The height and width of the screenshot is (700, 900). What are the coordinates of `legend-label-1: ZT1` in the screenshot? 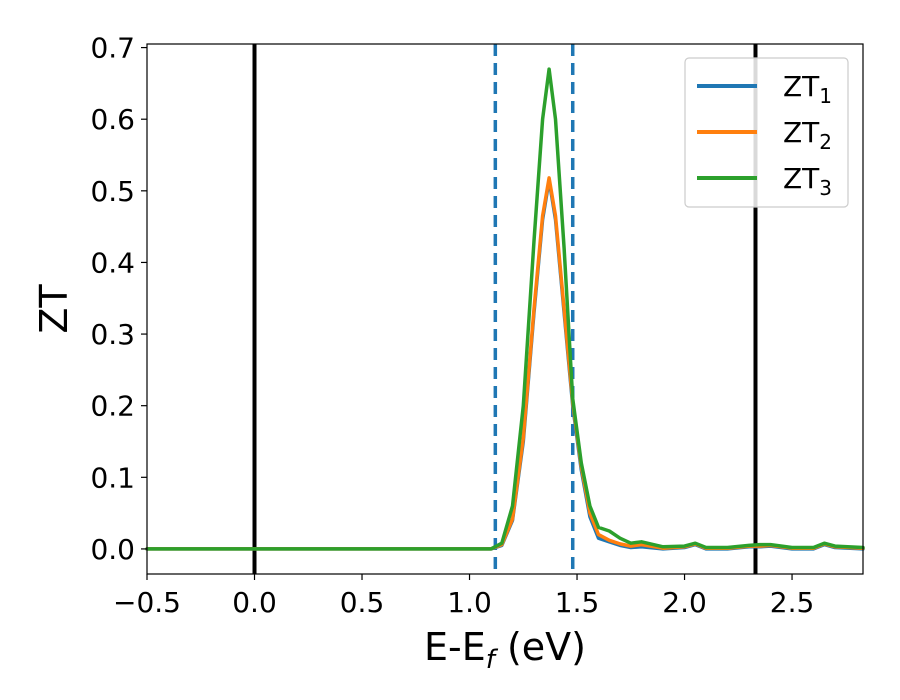 It's located at (807, 89).